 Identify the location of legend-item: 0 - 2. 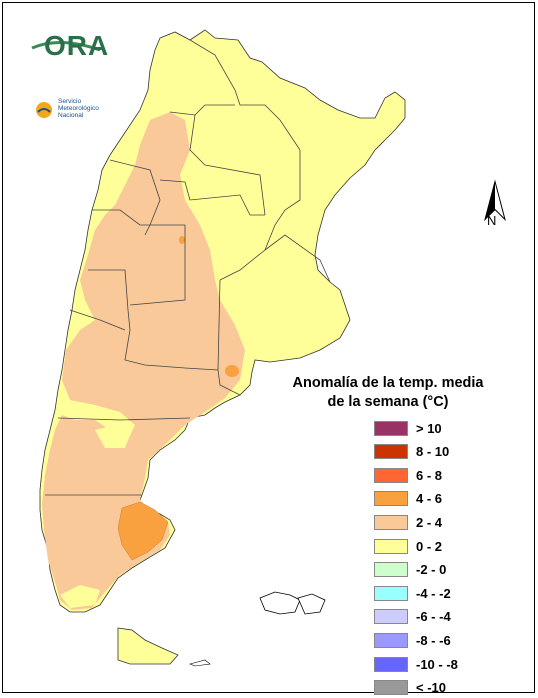
(408, 546).